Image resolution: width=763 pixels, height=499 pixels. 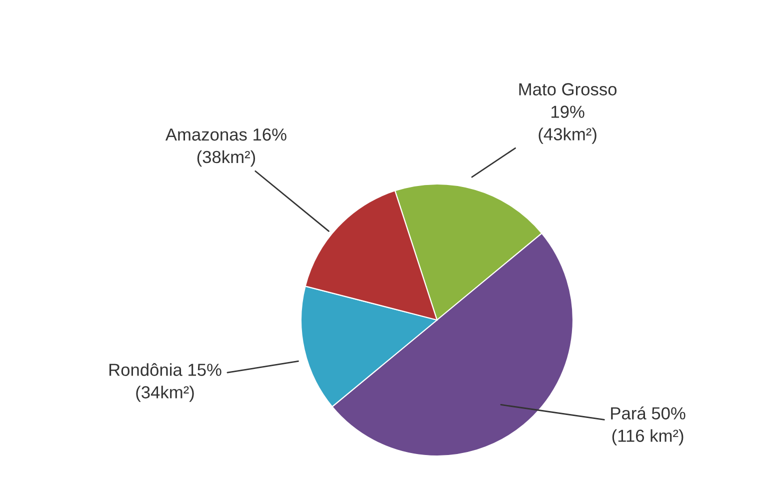 What do you see at coordinates (225, 147) in the screenshot?
I see `slice-label: Amazonas 16% (38km²)` at bounding box center [225, 147].